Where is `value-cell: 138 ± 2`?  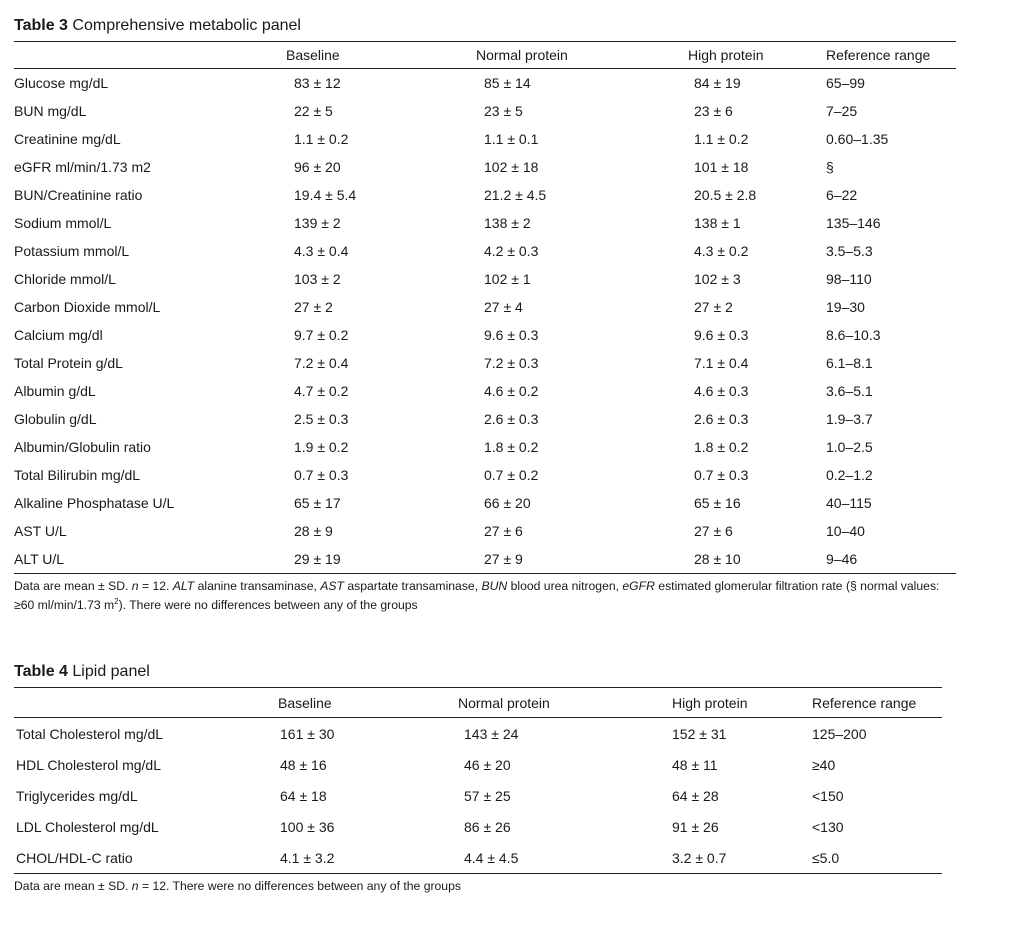
value-cell: 138 ± 2 is located at coordinates (507, 223).